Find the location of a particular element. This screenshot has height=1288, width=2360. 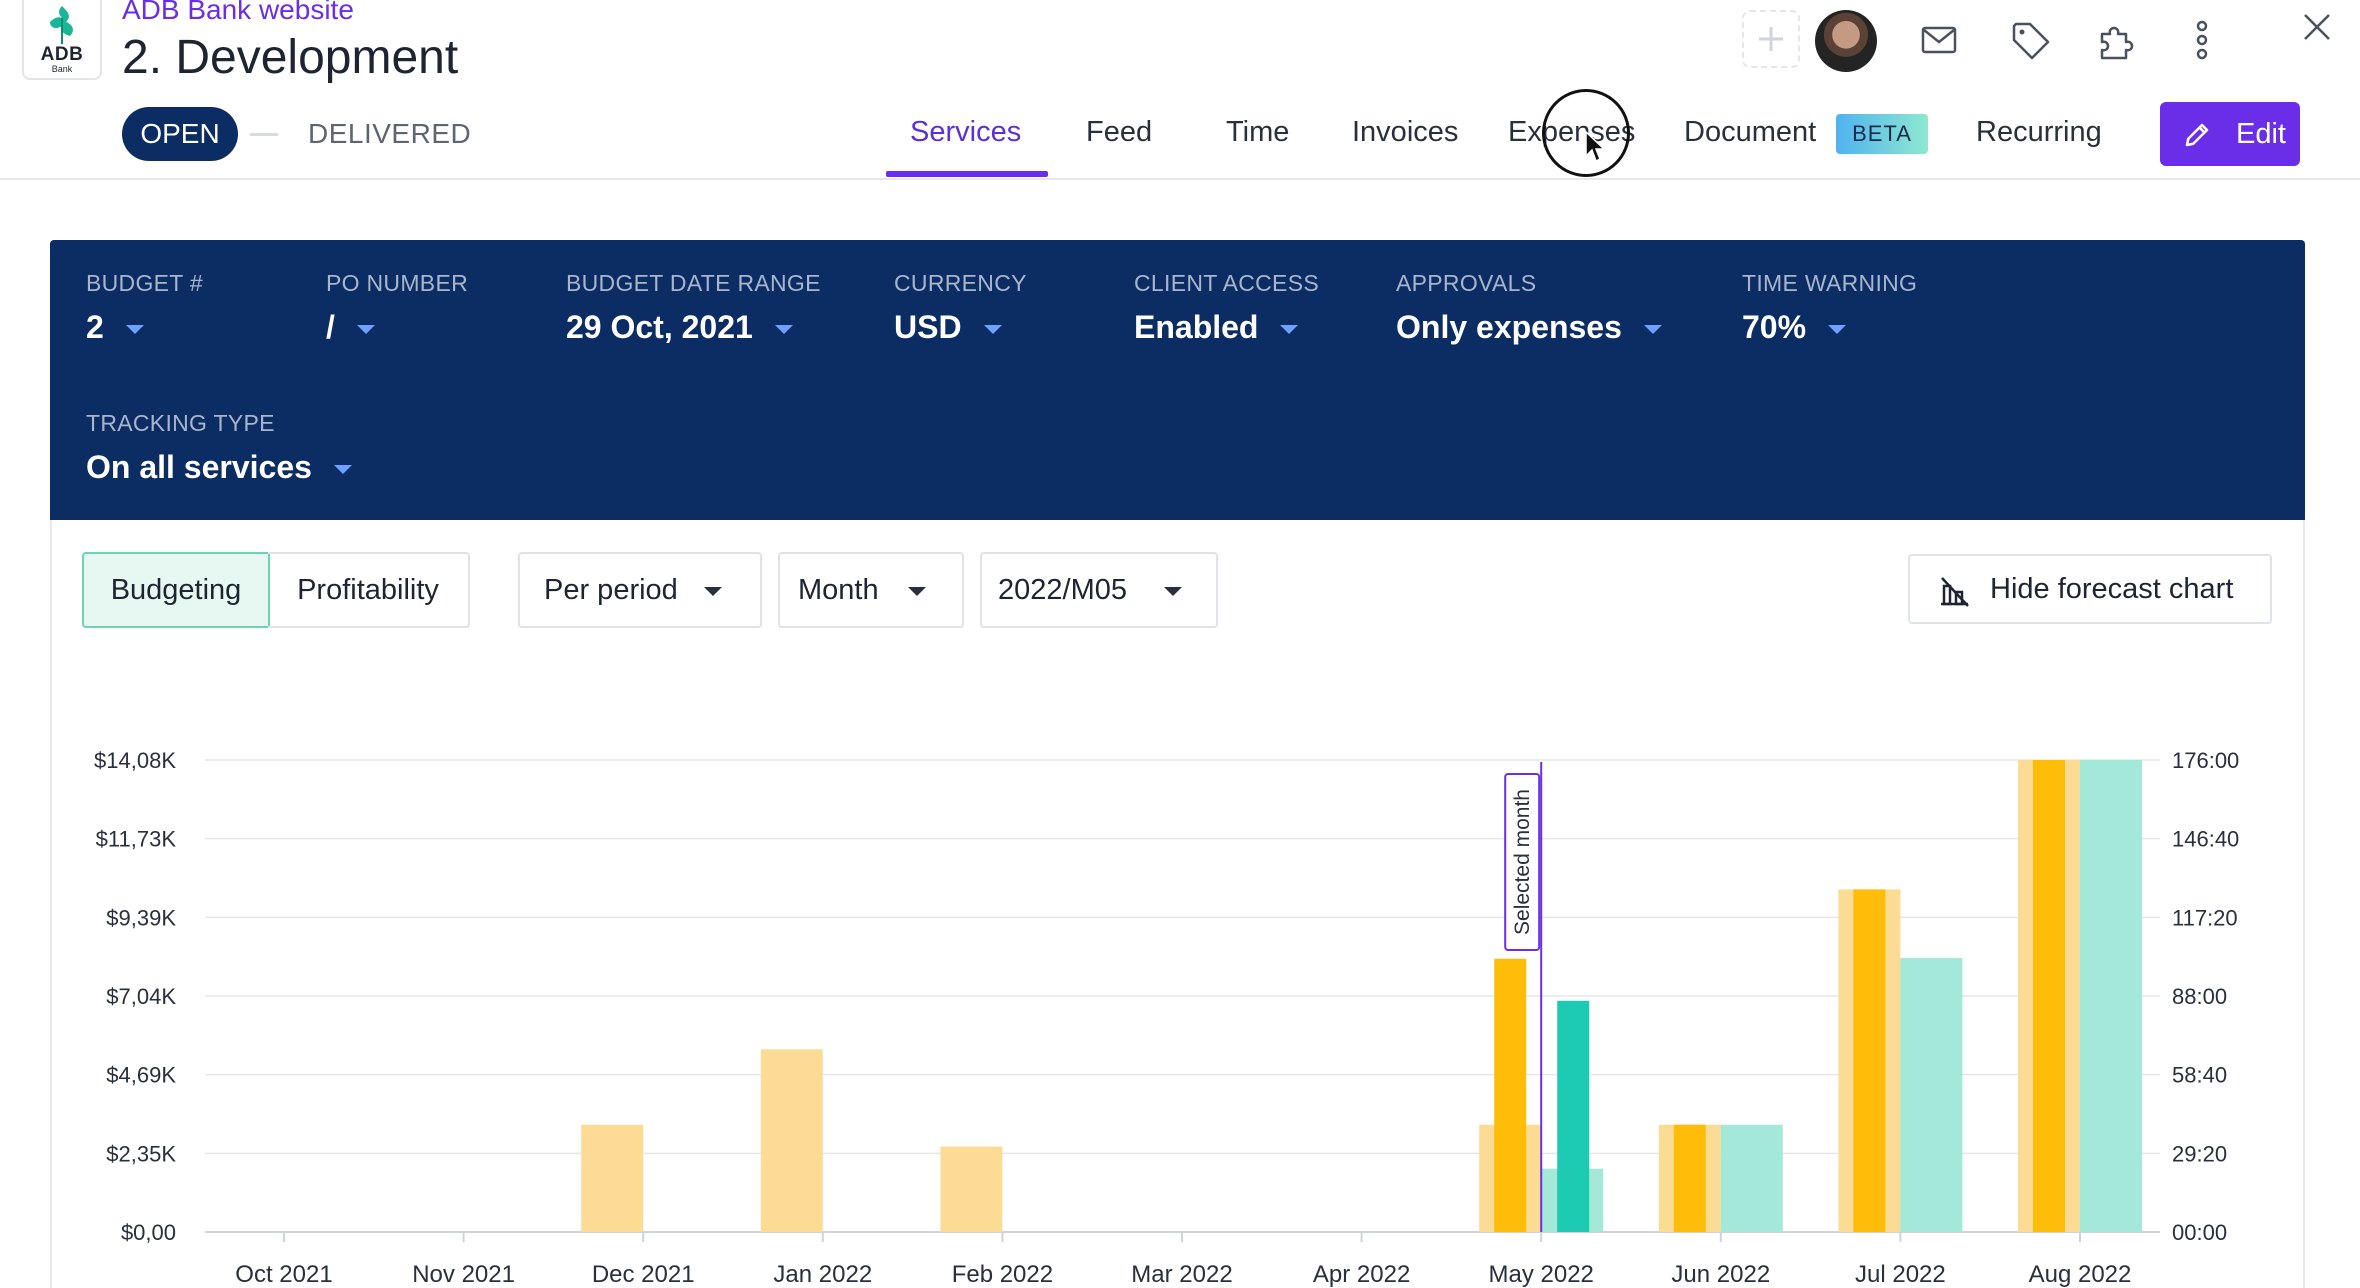

y-right-tick-label: 58:40 is located at coordinates (2199, 1075).